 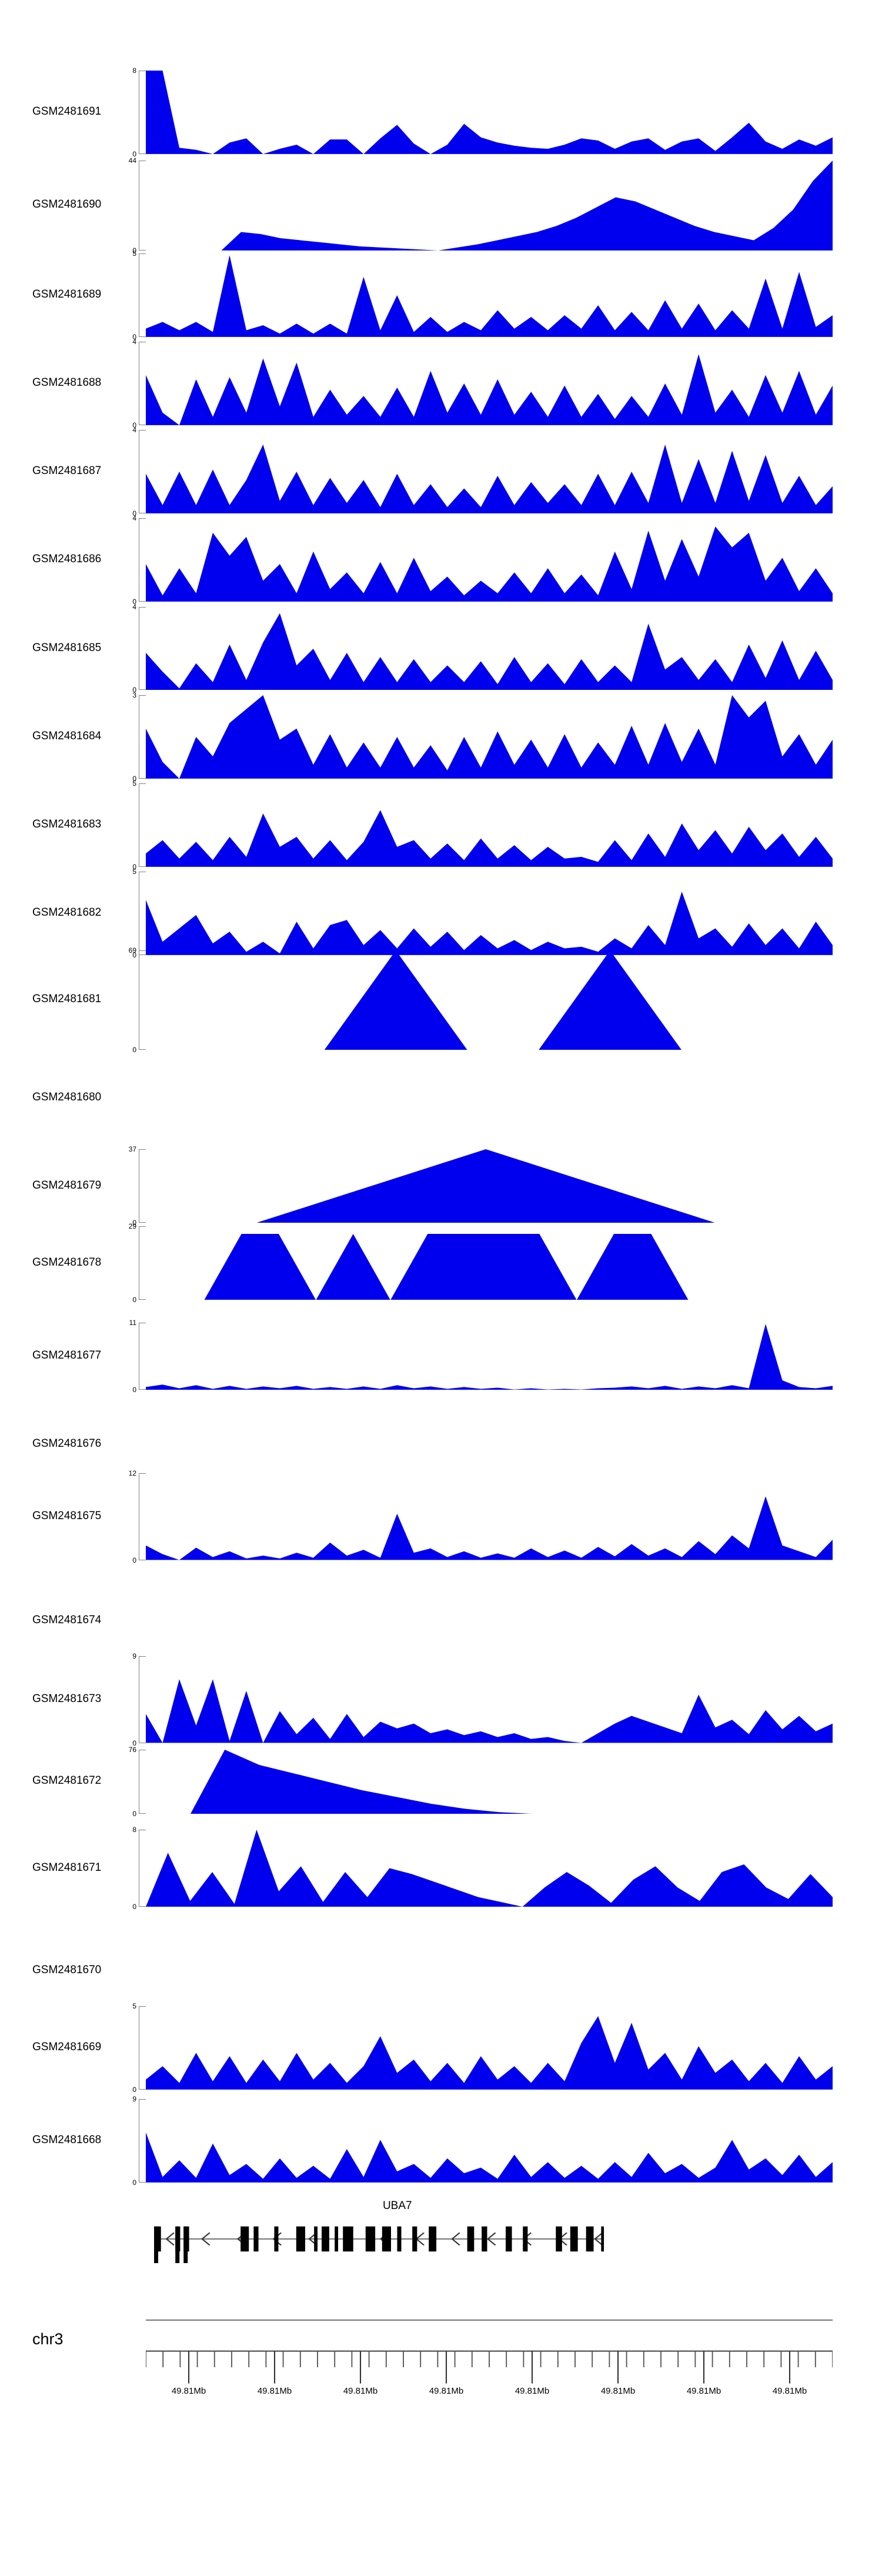 I want to click on coverage-plot-GSM2481684, so click(x=489, y=737).